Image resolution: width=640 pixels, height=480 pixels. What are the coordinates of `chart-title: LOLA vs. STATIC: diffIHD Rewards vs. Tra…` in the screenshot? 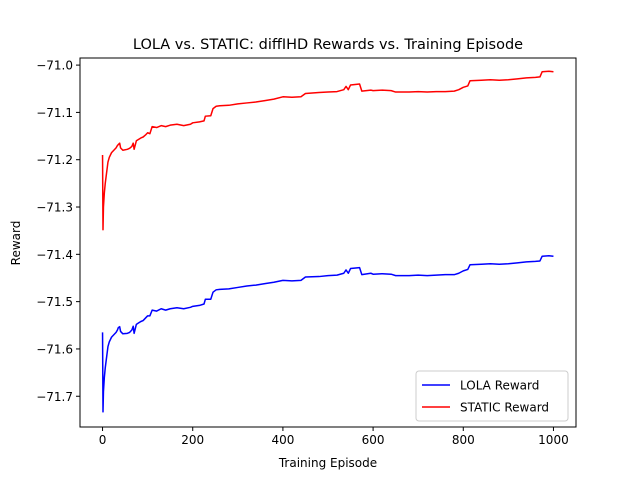 It's located at (328, 45).